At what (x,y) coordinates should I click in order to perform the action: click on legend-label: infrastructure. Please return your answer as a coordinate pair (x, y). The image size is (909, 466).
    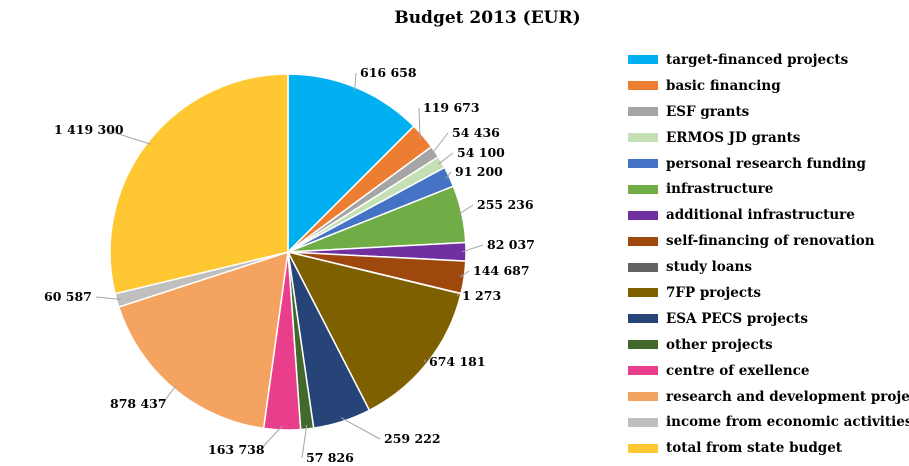
    Looking at the image, I should click on (720, 189).